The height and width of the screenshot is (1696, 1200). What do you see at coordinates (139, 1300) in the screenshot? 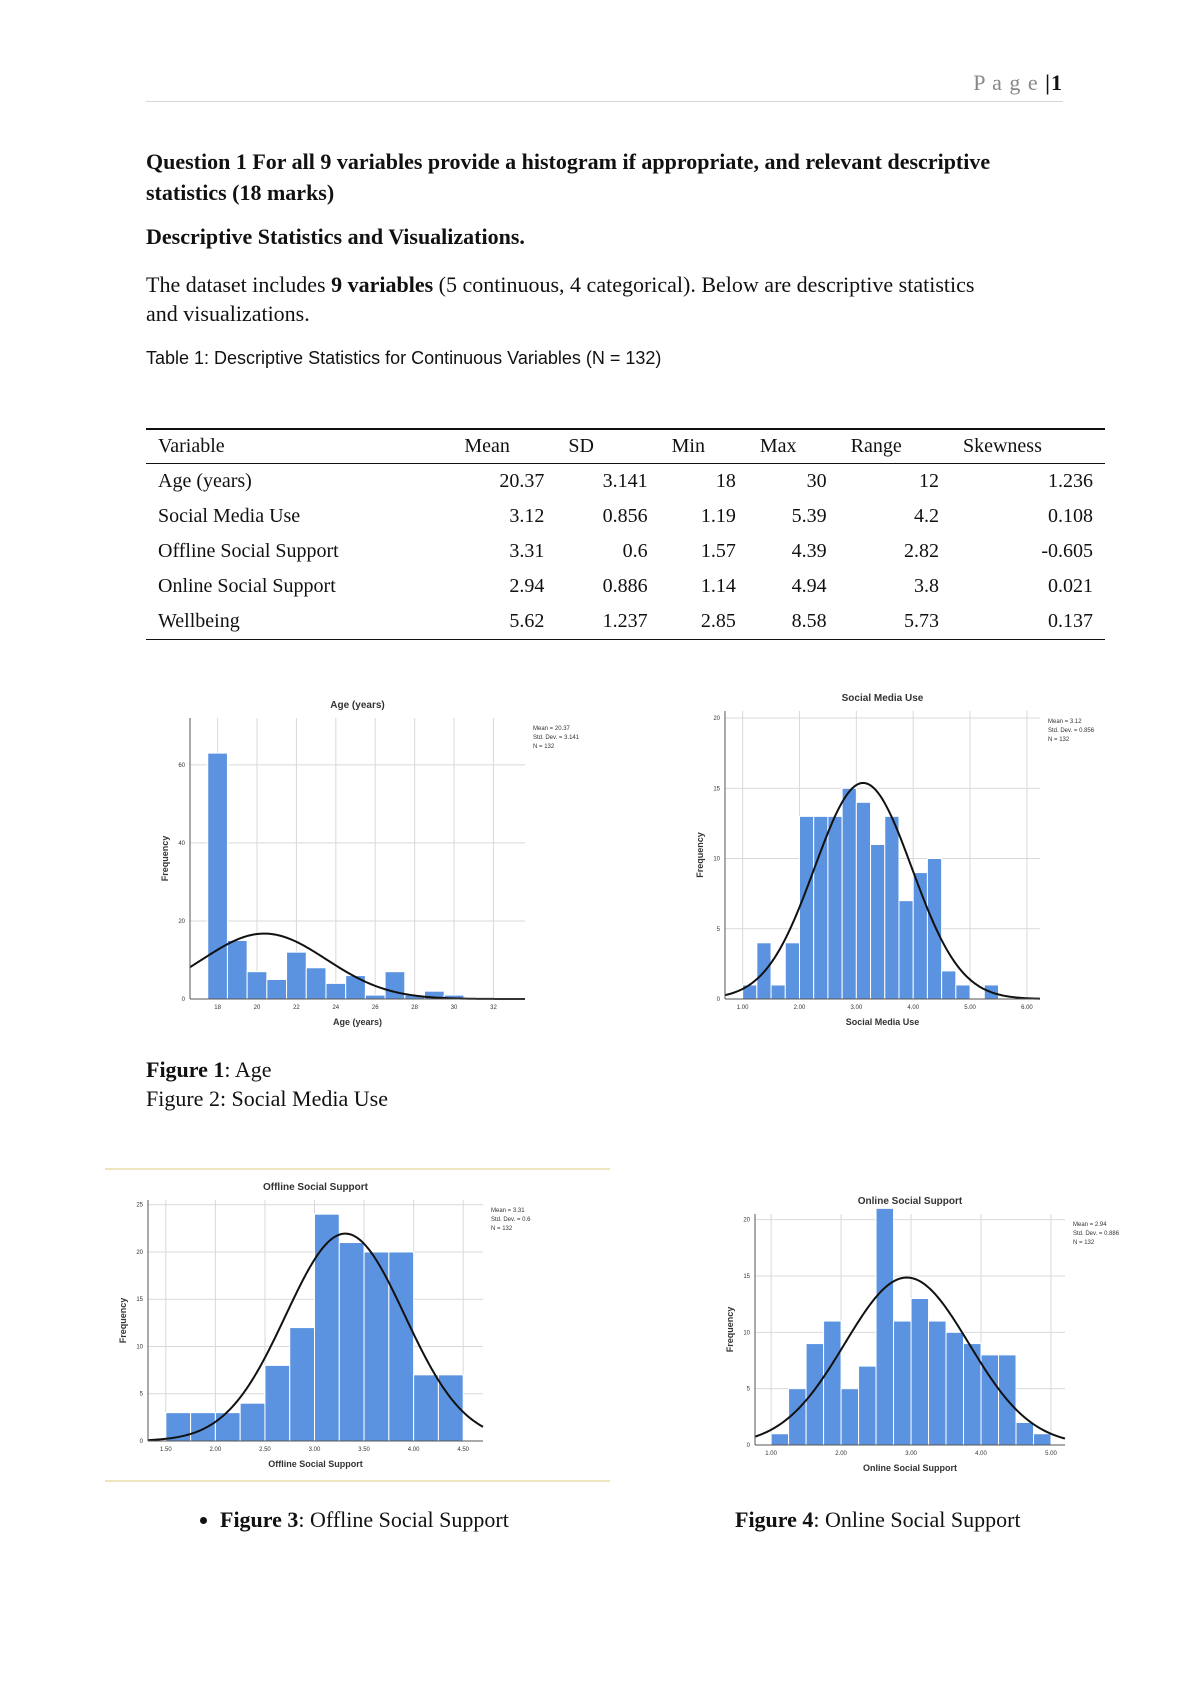
I see `y-tick-label: 15` at bounding box center [139, 1300].